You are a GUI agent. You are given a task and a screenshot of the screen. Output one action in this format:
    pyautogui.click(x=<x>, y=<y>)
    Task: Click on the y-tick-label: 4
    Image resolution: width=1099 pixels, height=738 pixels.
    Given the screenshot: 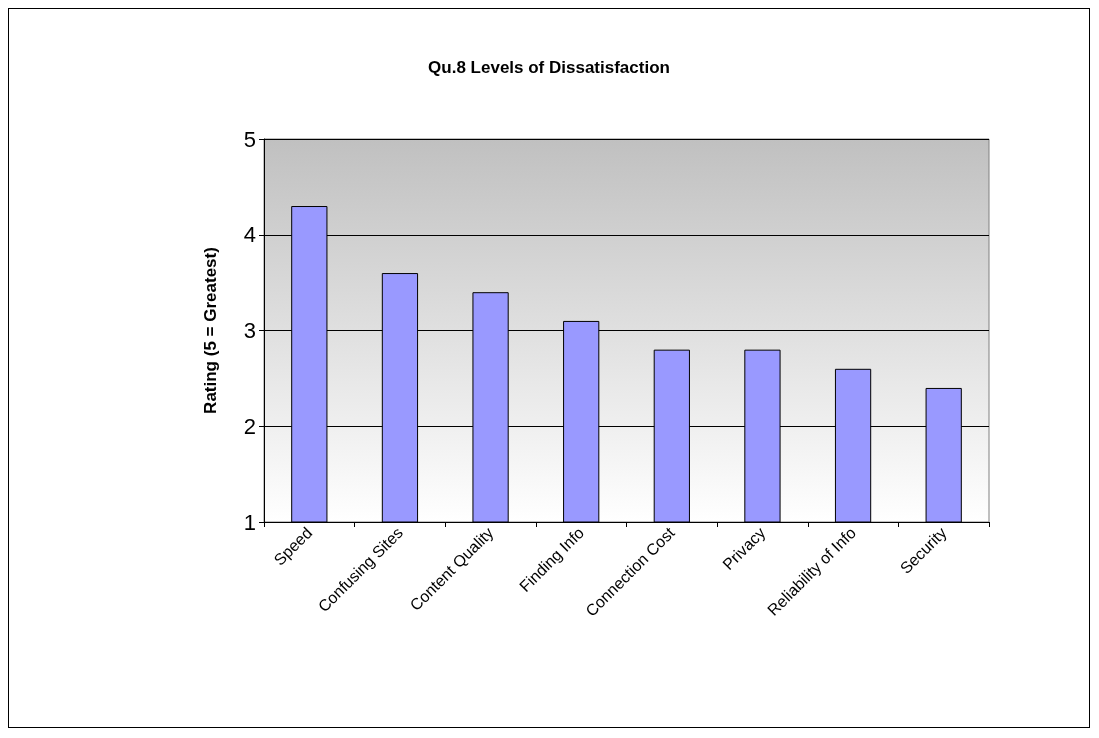 What is the action you would take?
    pyautogui.click(x=249, y=235)
    